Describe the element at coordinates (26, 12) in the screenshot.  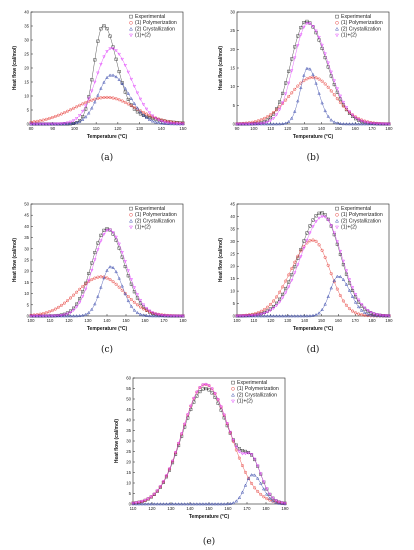
I see `y-tick-label: 40` at that location.